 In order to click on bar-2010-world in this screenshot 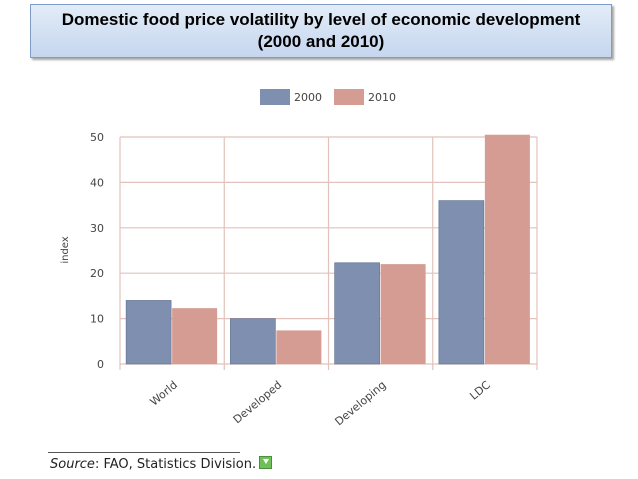, I will do `click(195, 336)`.